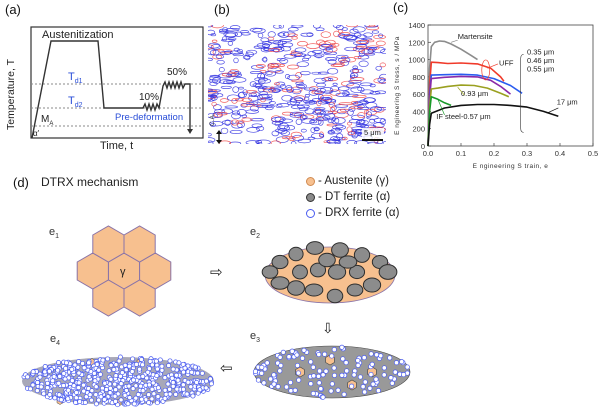 This screenshot has width=600, height=418. Describe the element at coordinates (222, 9) in the screenshot. I see `panel-b-label: (b)` at that location.